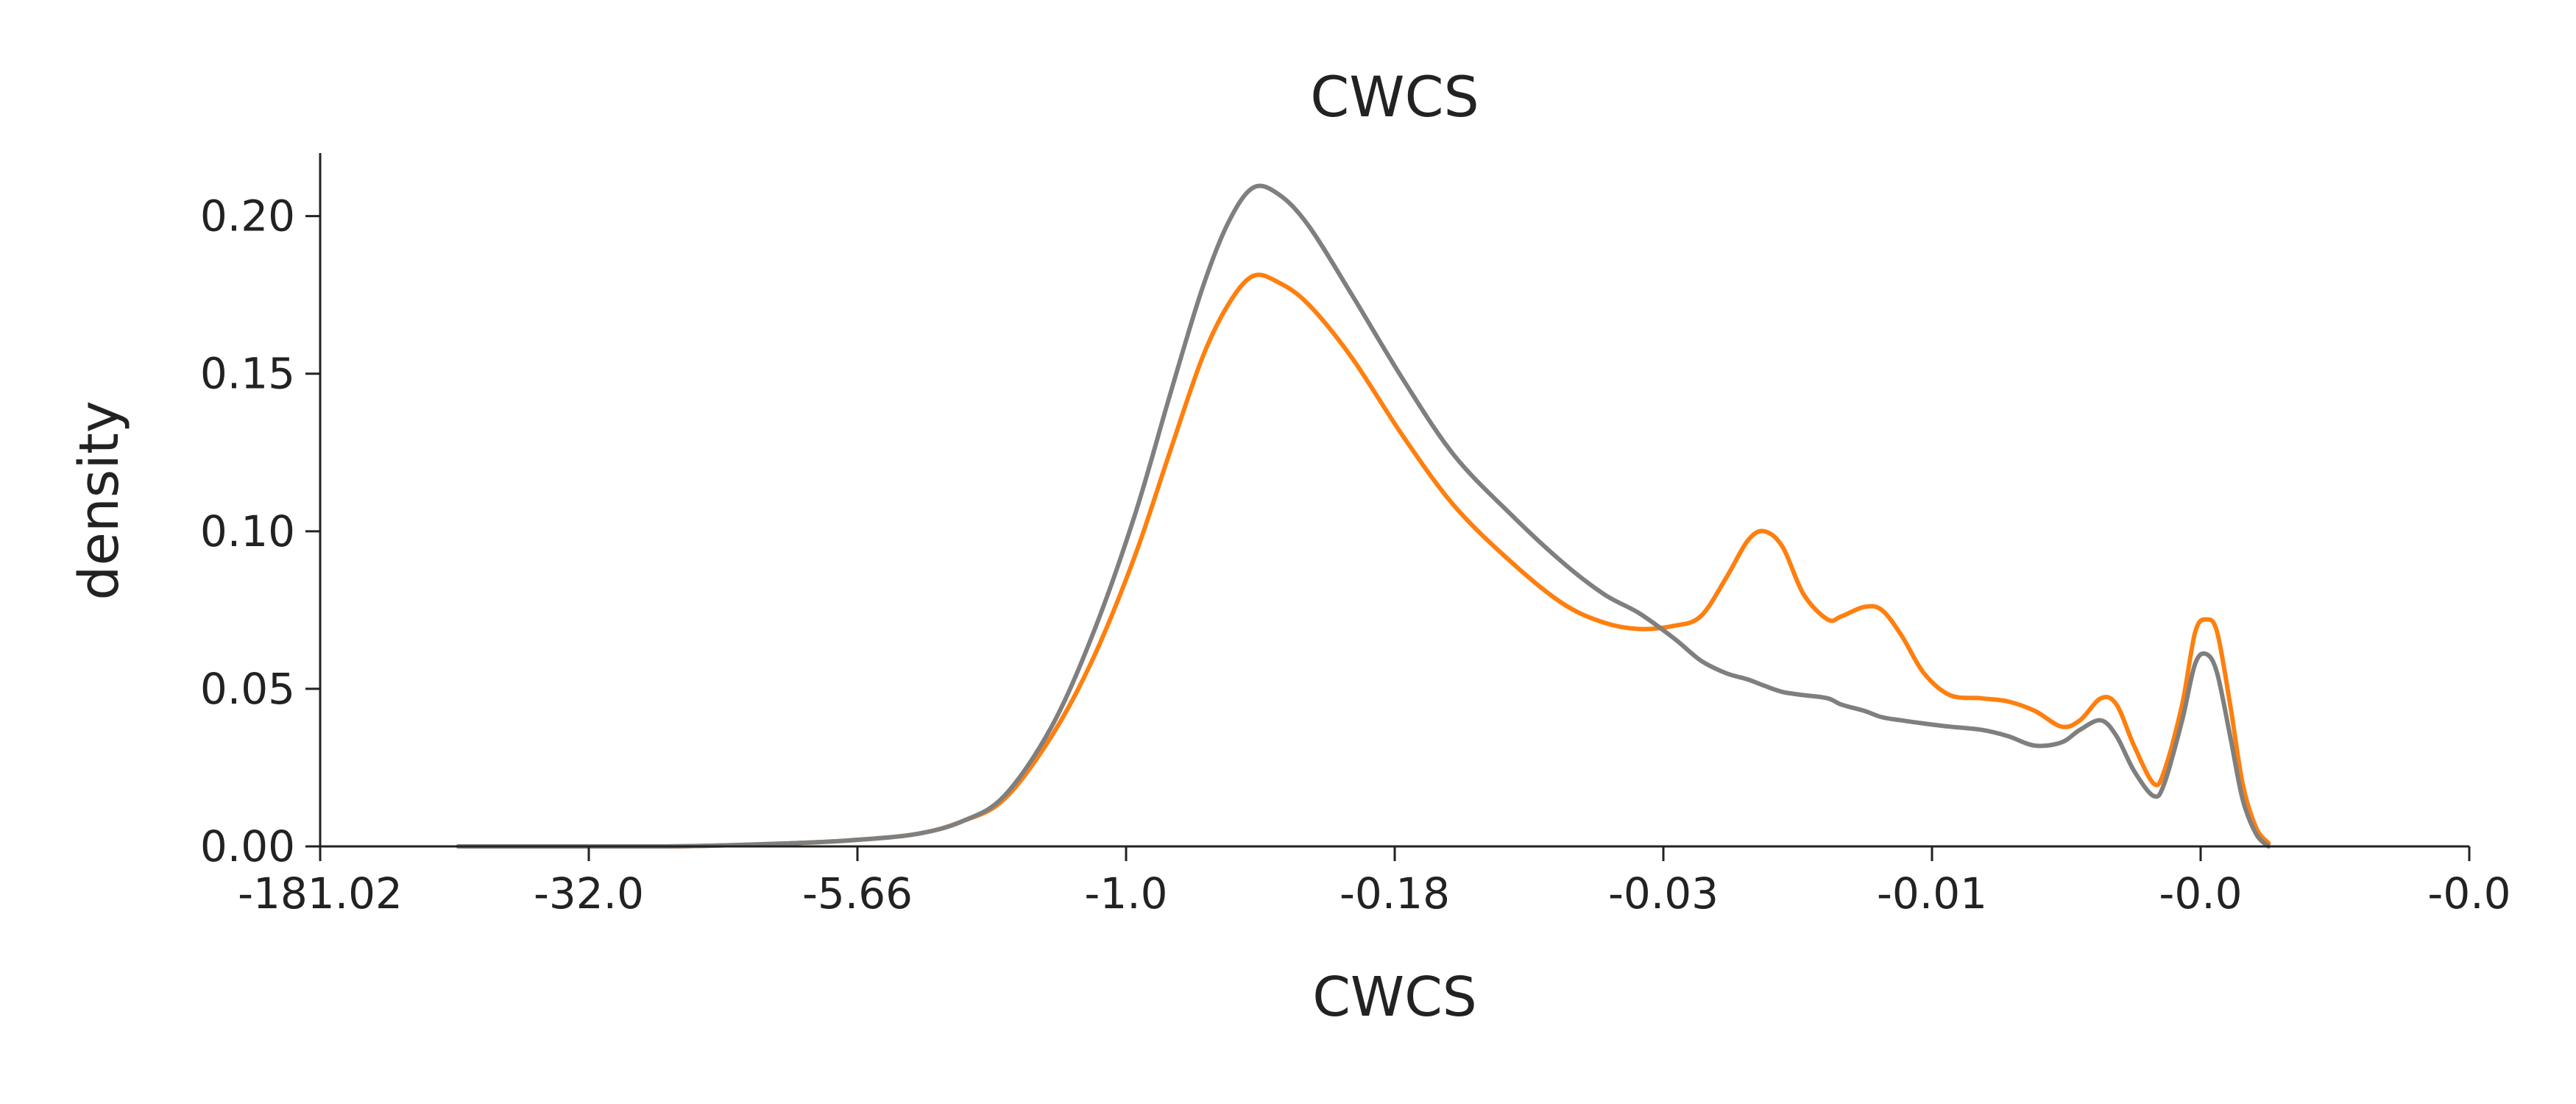 The image size is (2576, 1104). Describe the element at coordinates (247, 374) in the screenshot. I see `y-tick-label: 0.15` at that location.